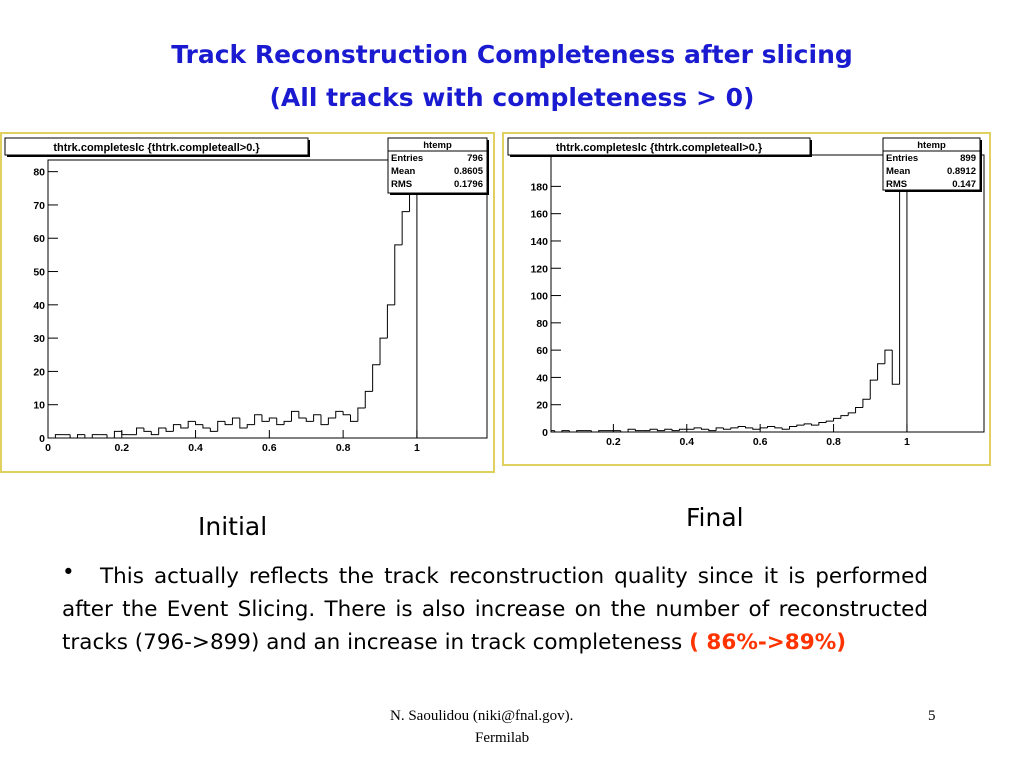 This screenshot has width=1024, height=768. What do you see at coordinates (833, 442) in the screenshot?
I see `x-tick-label: 0.8` at bounding box center [833, 442].